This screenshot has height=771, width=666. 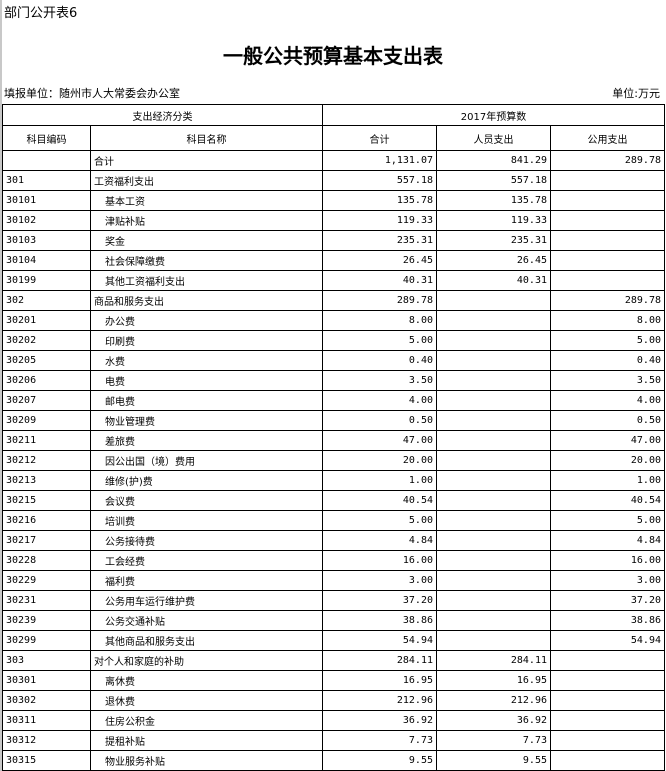 I want to click on cell-code: 30206, so click(x=46, y=380).